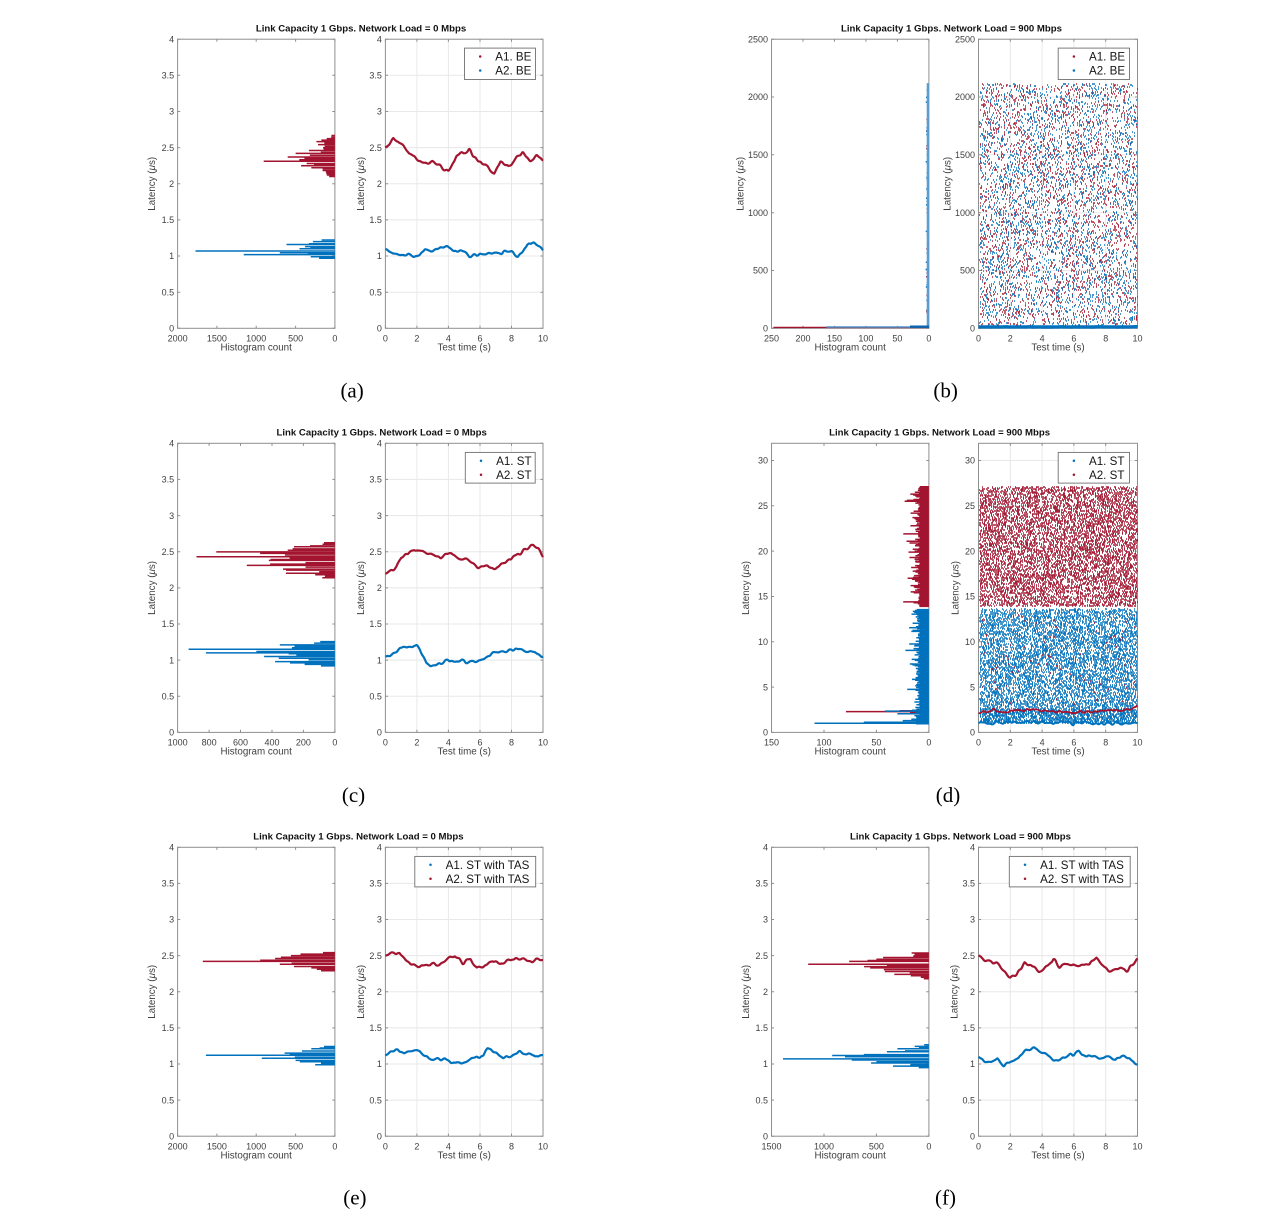  Describe the element at coordinates (970, 551) in the screenshot. I see `svg-text: 20` at that location.